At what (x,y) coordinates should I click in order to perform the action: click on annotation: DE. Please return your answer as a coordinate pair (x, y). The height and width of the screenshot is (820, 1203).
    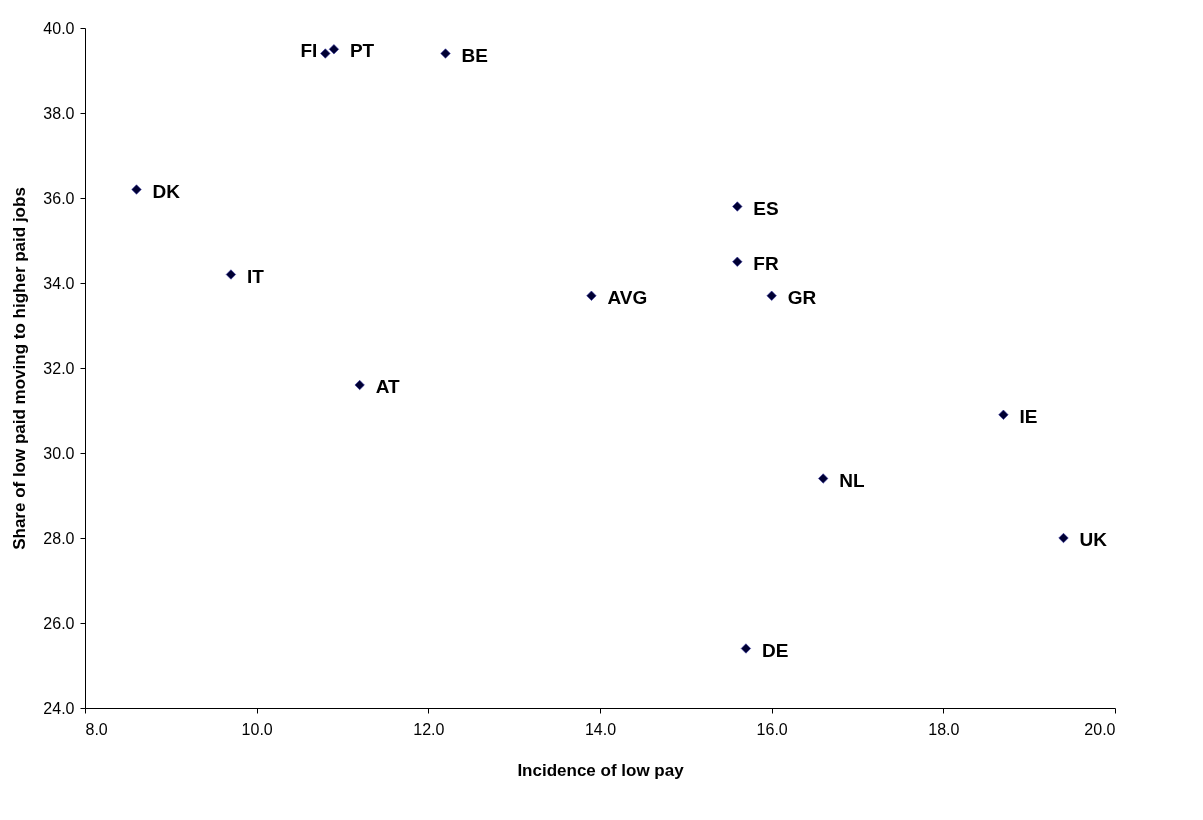
    Looking at the image, I should click on (775, 650).